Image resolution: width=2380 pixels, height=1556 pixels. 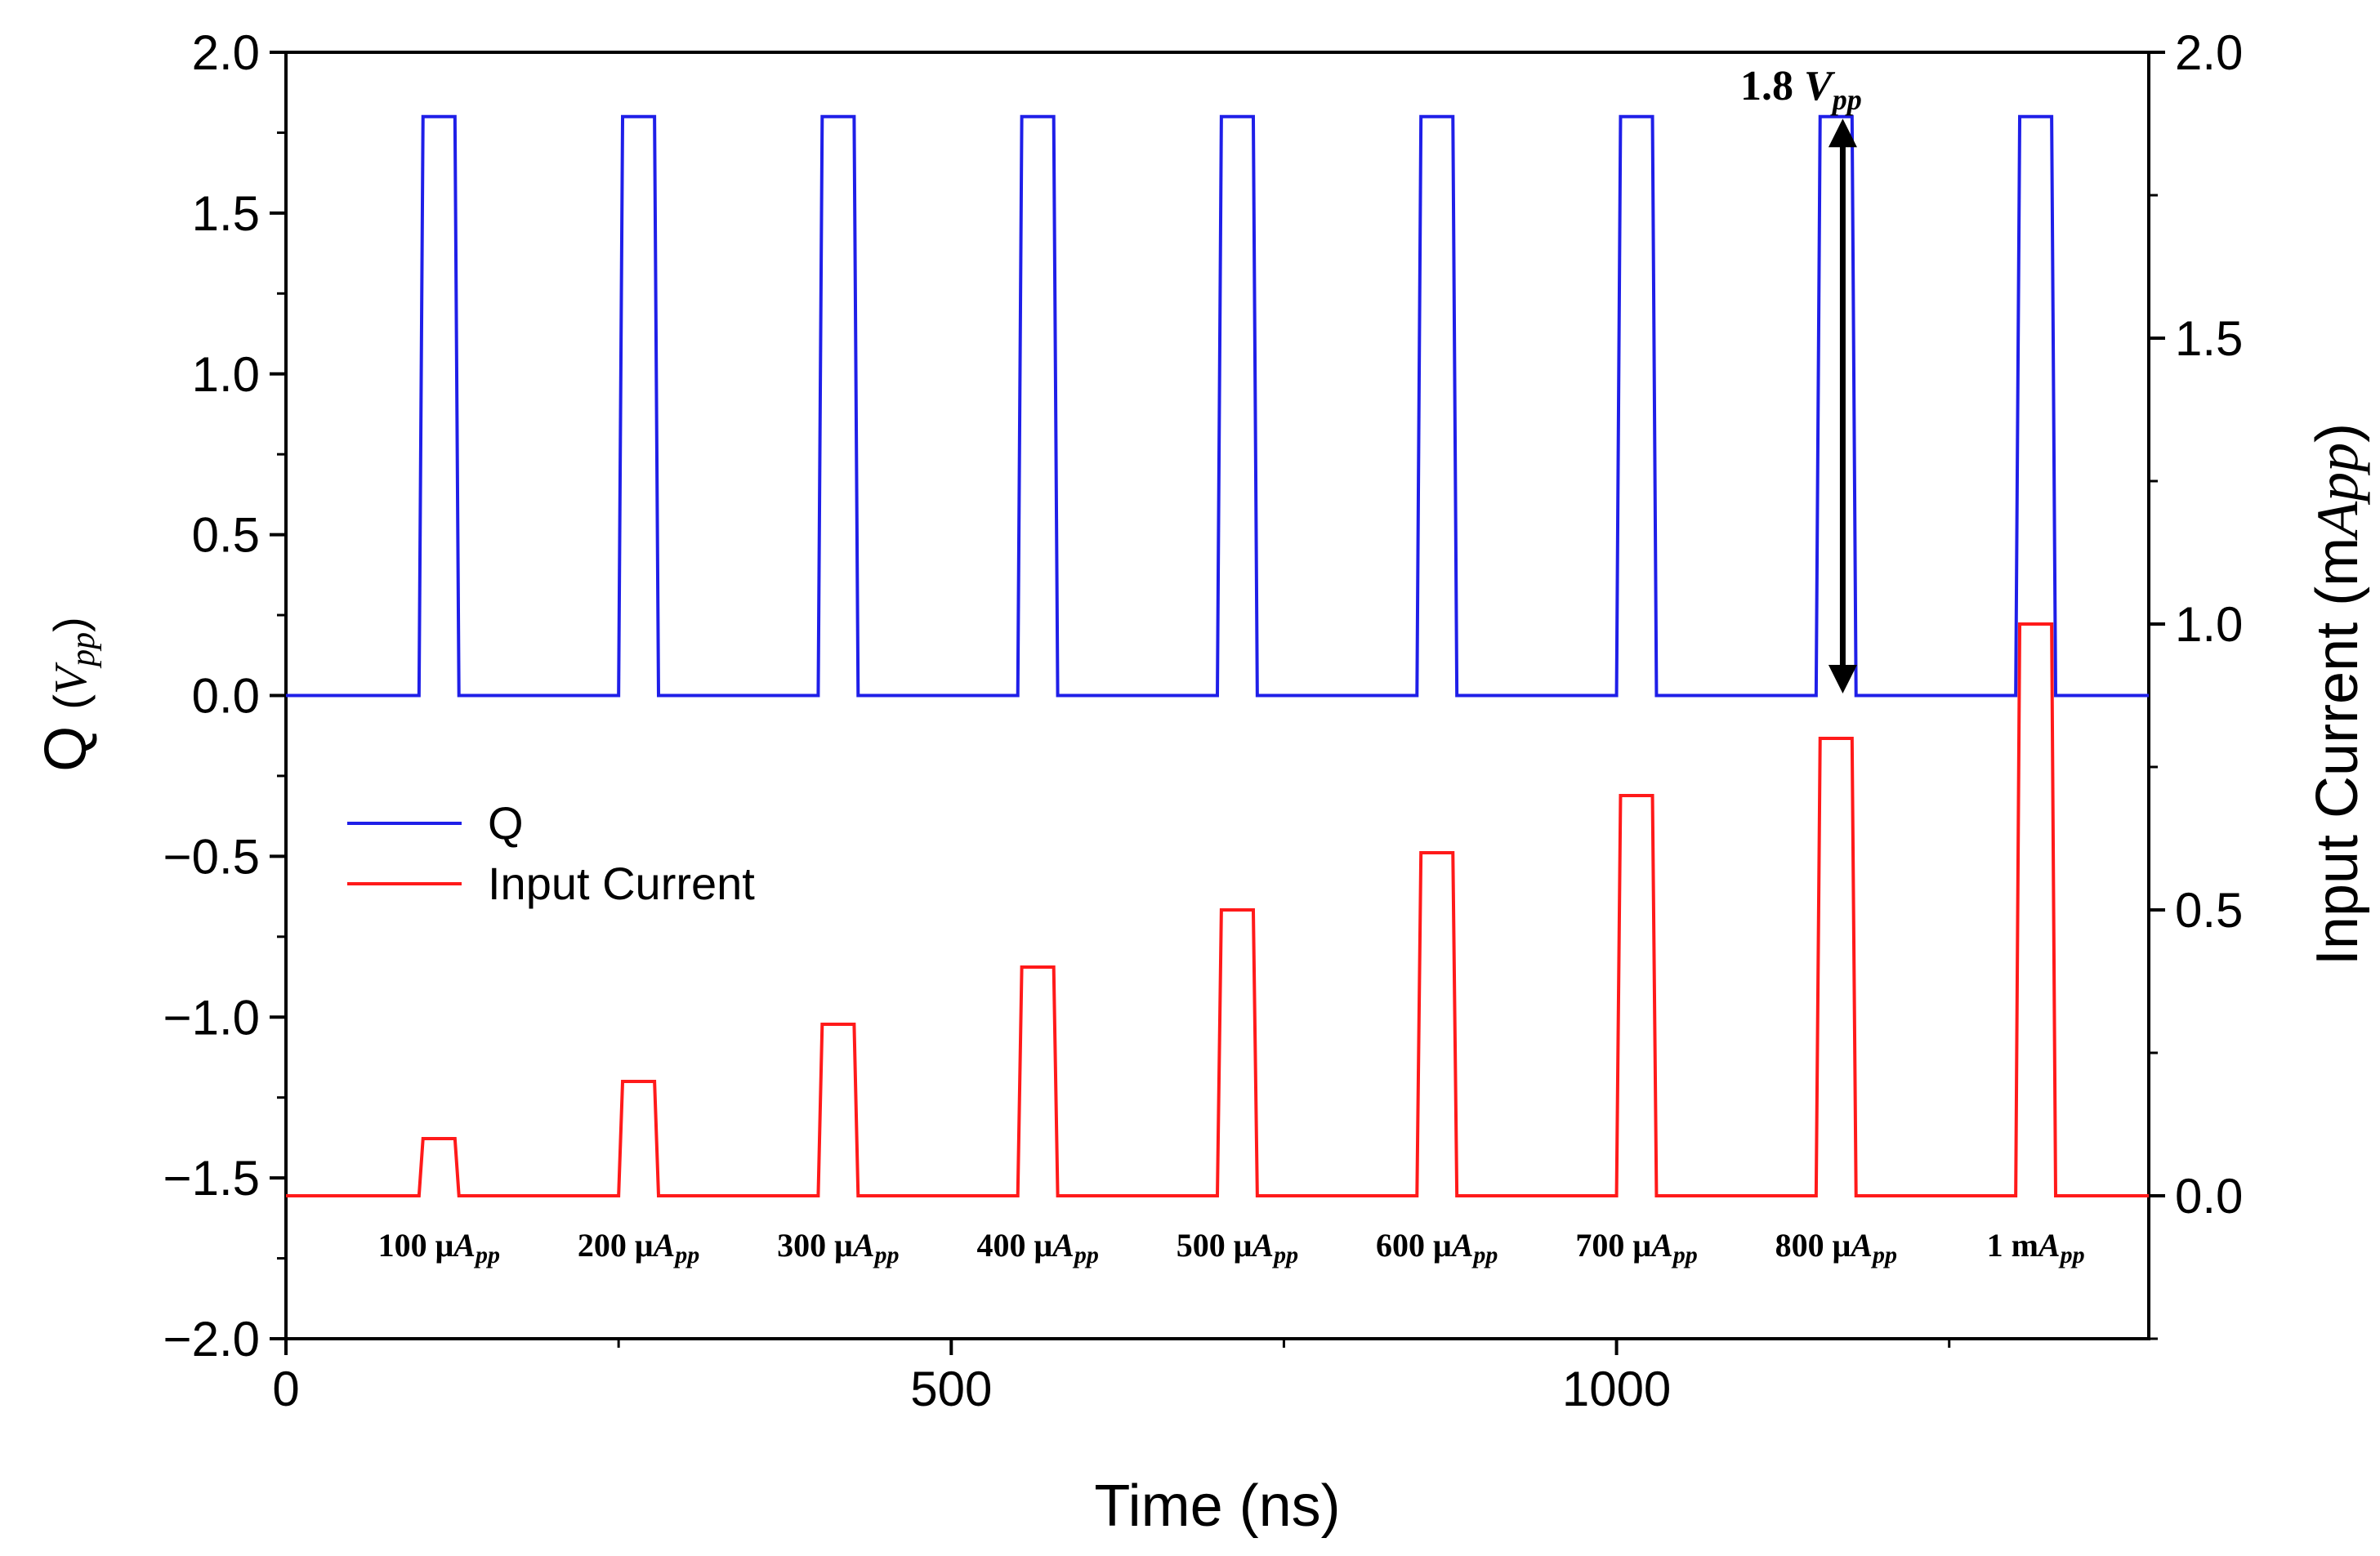 I want to click on left-axis-ticks: 2.0 1.5 1.0 0.5 0.0 −0.5 −1.0 −1.5 −2.0, so click(x=225, y=696).